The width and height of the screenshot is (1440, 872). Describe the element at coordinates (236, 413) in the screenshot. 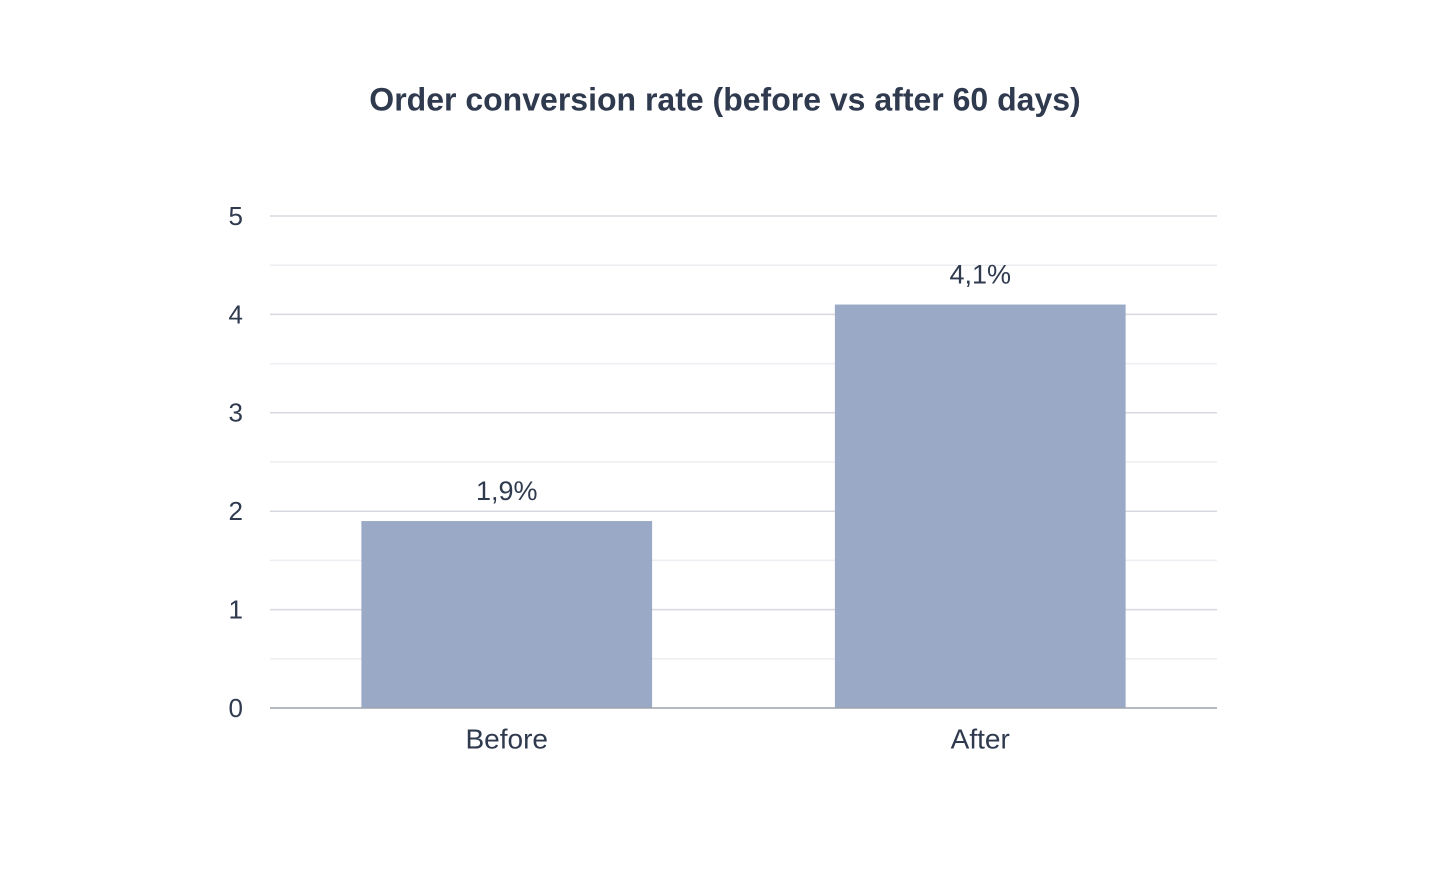

I see `y-tick-label: 3` at that location.